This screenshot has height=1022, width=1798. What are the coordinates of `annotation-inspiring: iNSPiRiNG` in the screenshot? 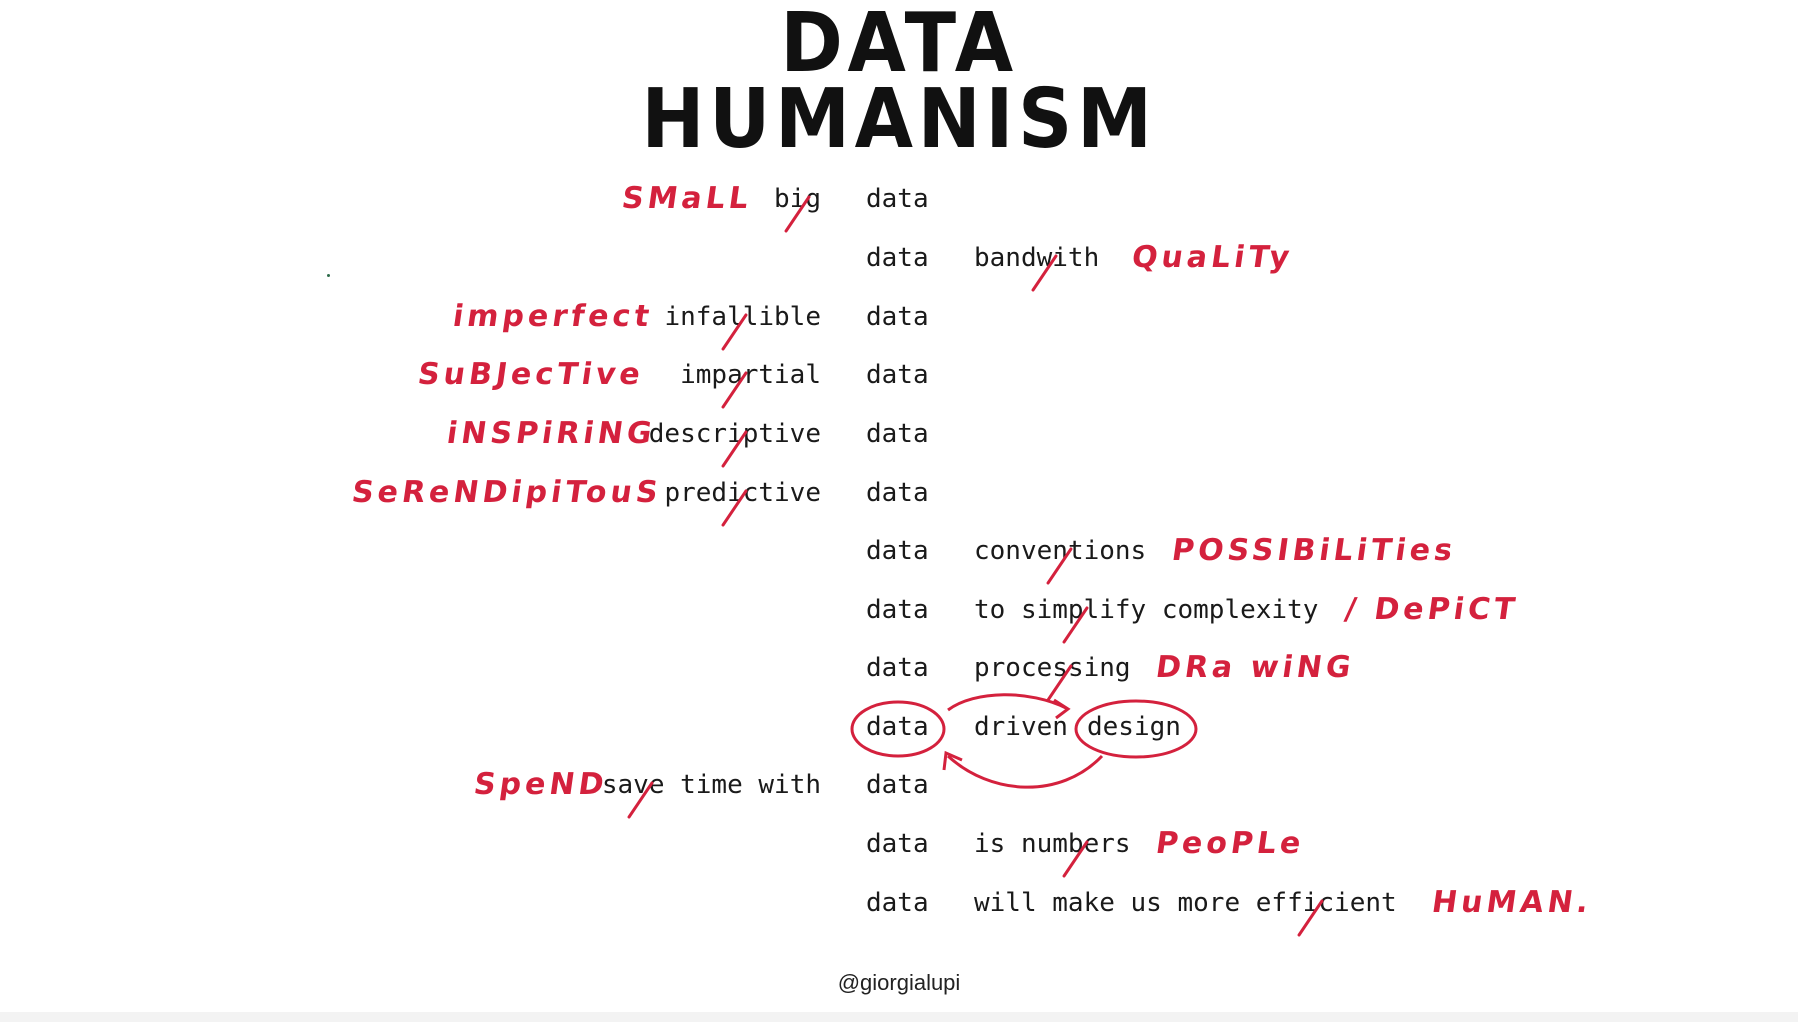 It's located at (551, 433).